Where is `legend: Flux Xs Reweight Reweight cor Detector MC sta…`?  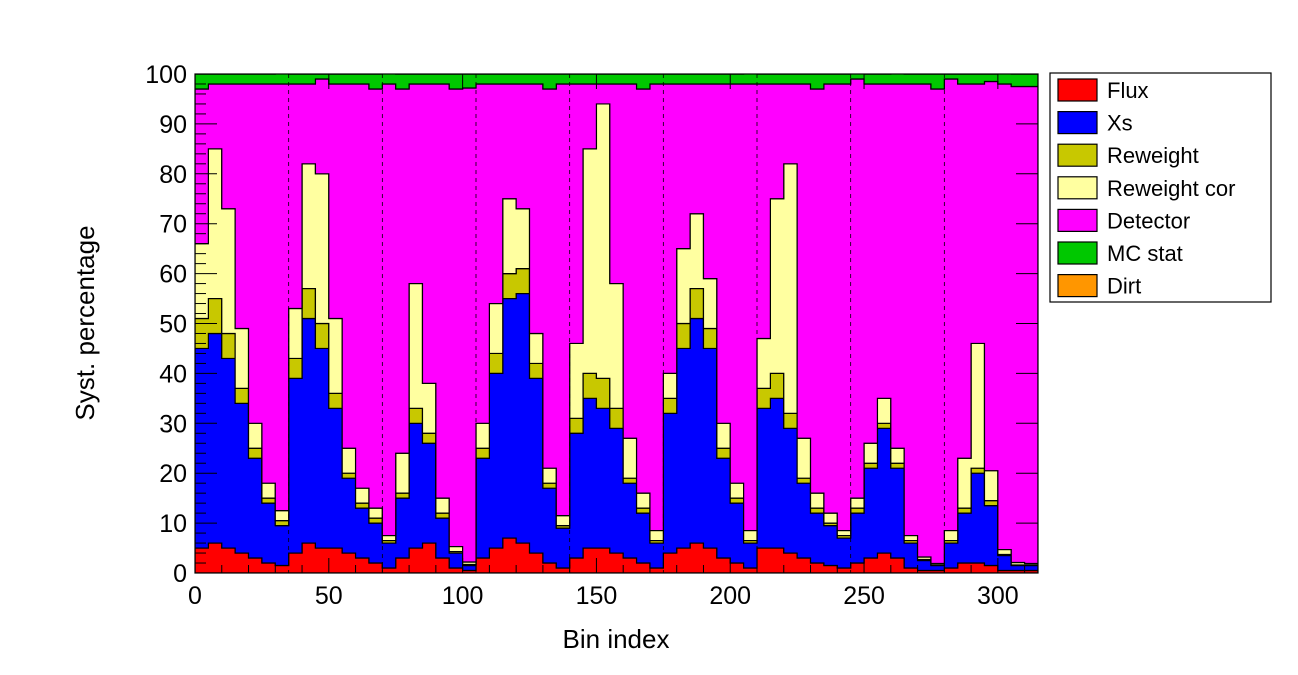
legend: Flux Xs Reweight Reweight cor Detector MC sta… is located at coordinates (1160, 187).